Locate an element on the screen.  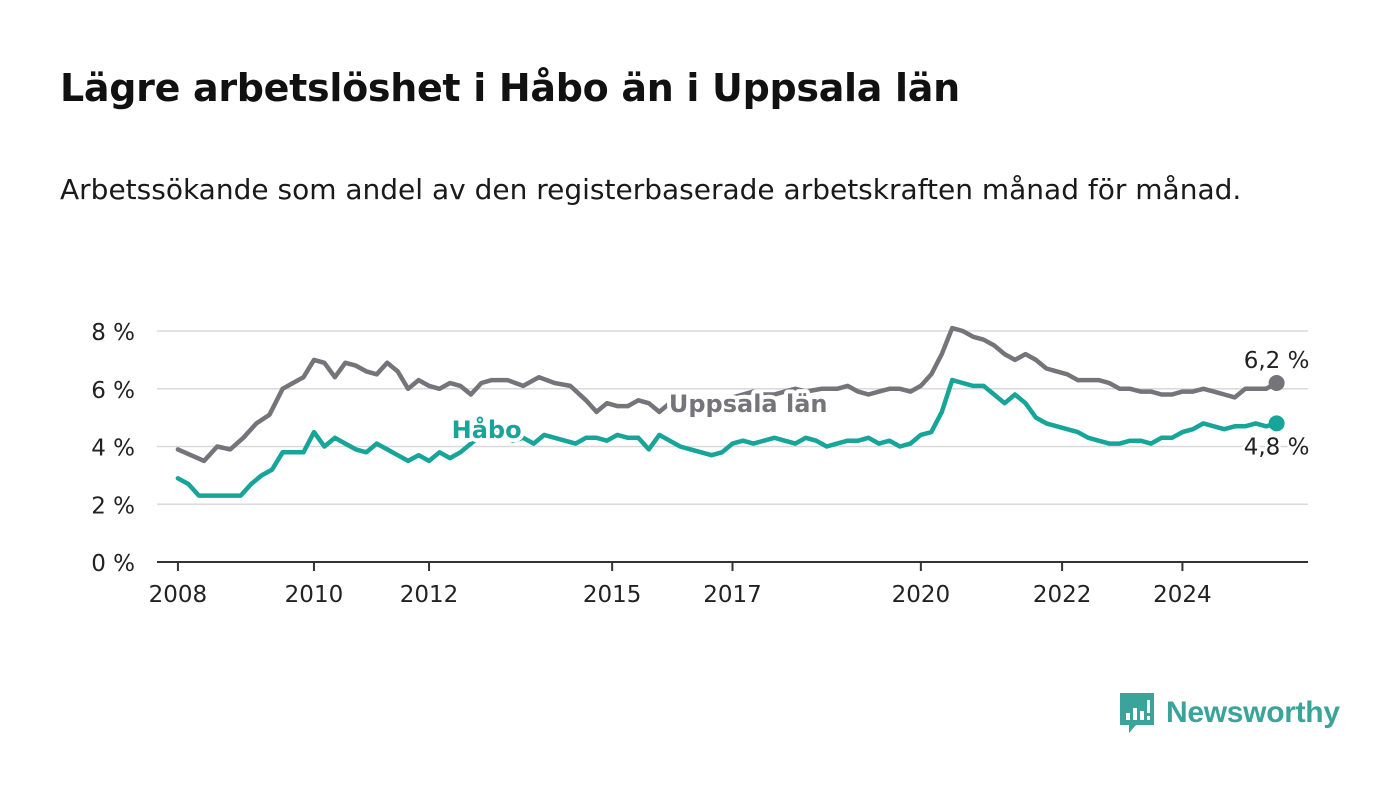
y-tick-label: 0 % is located at coordinates (113, 564).